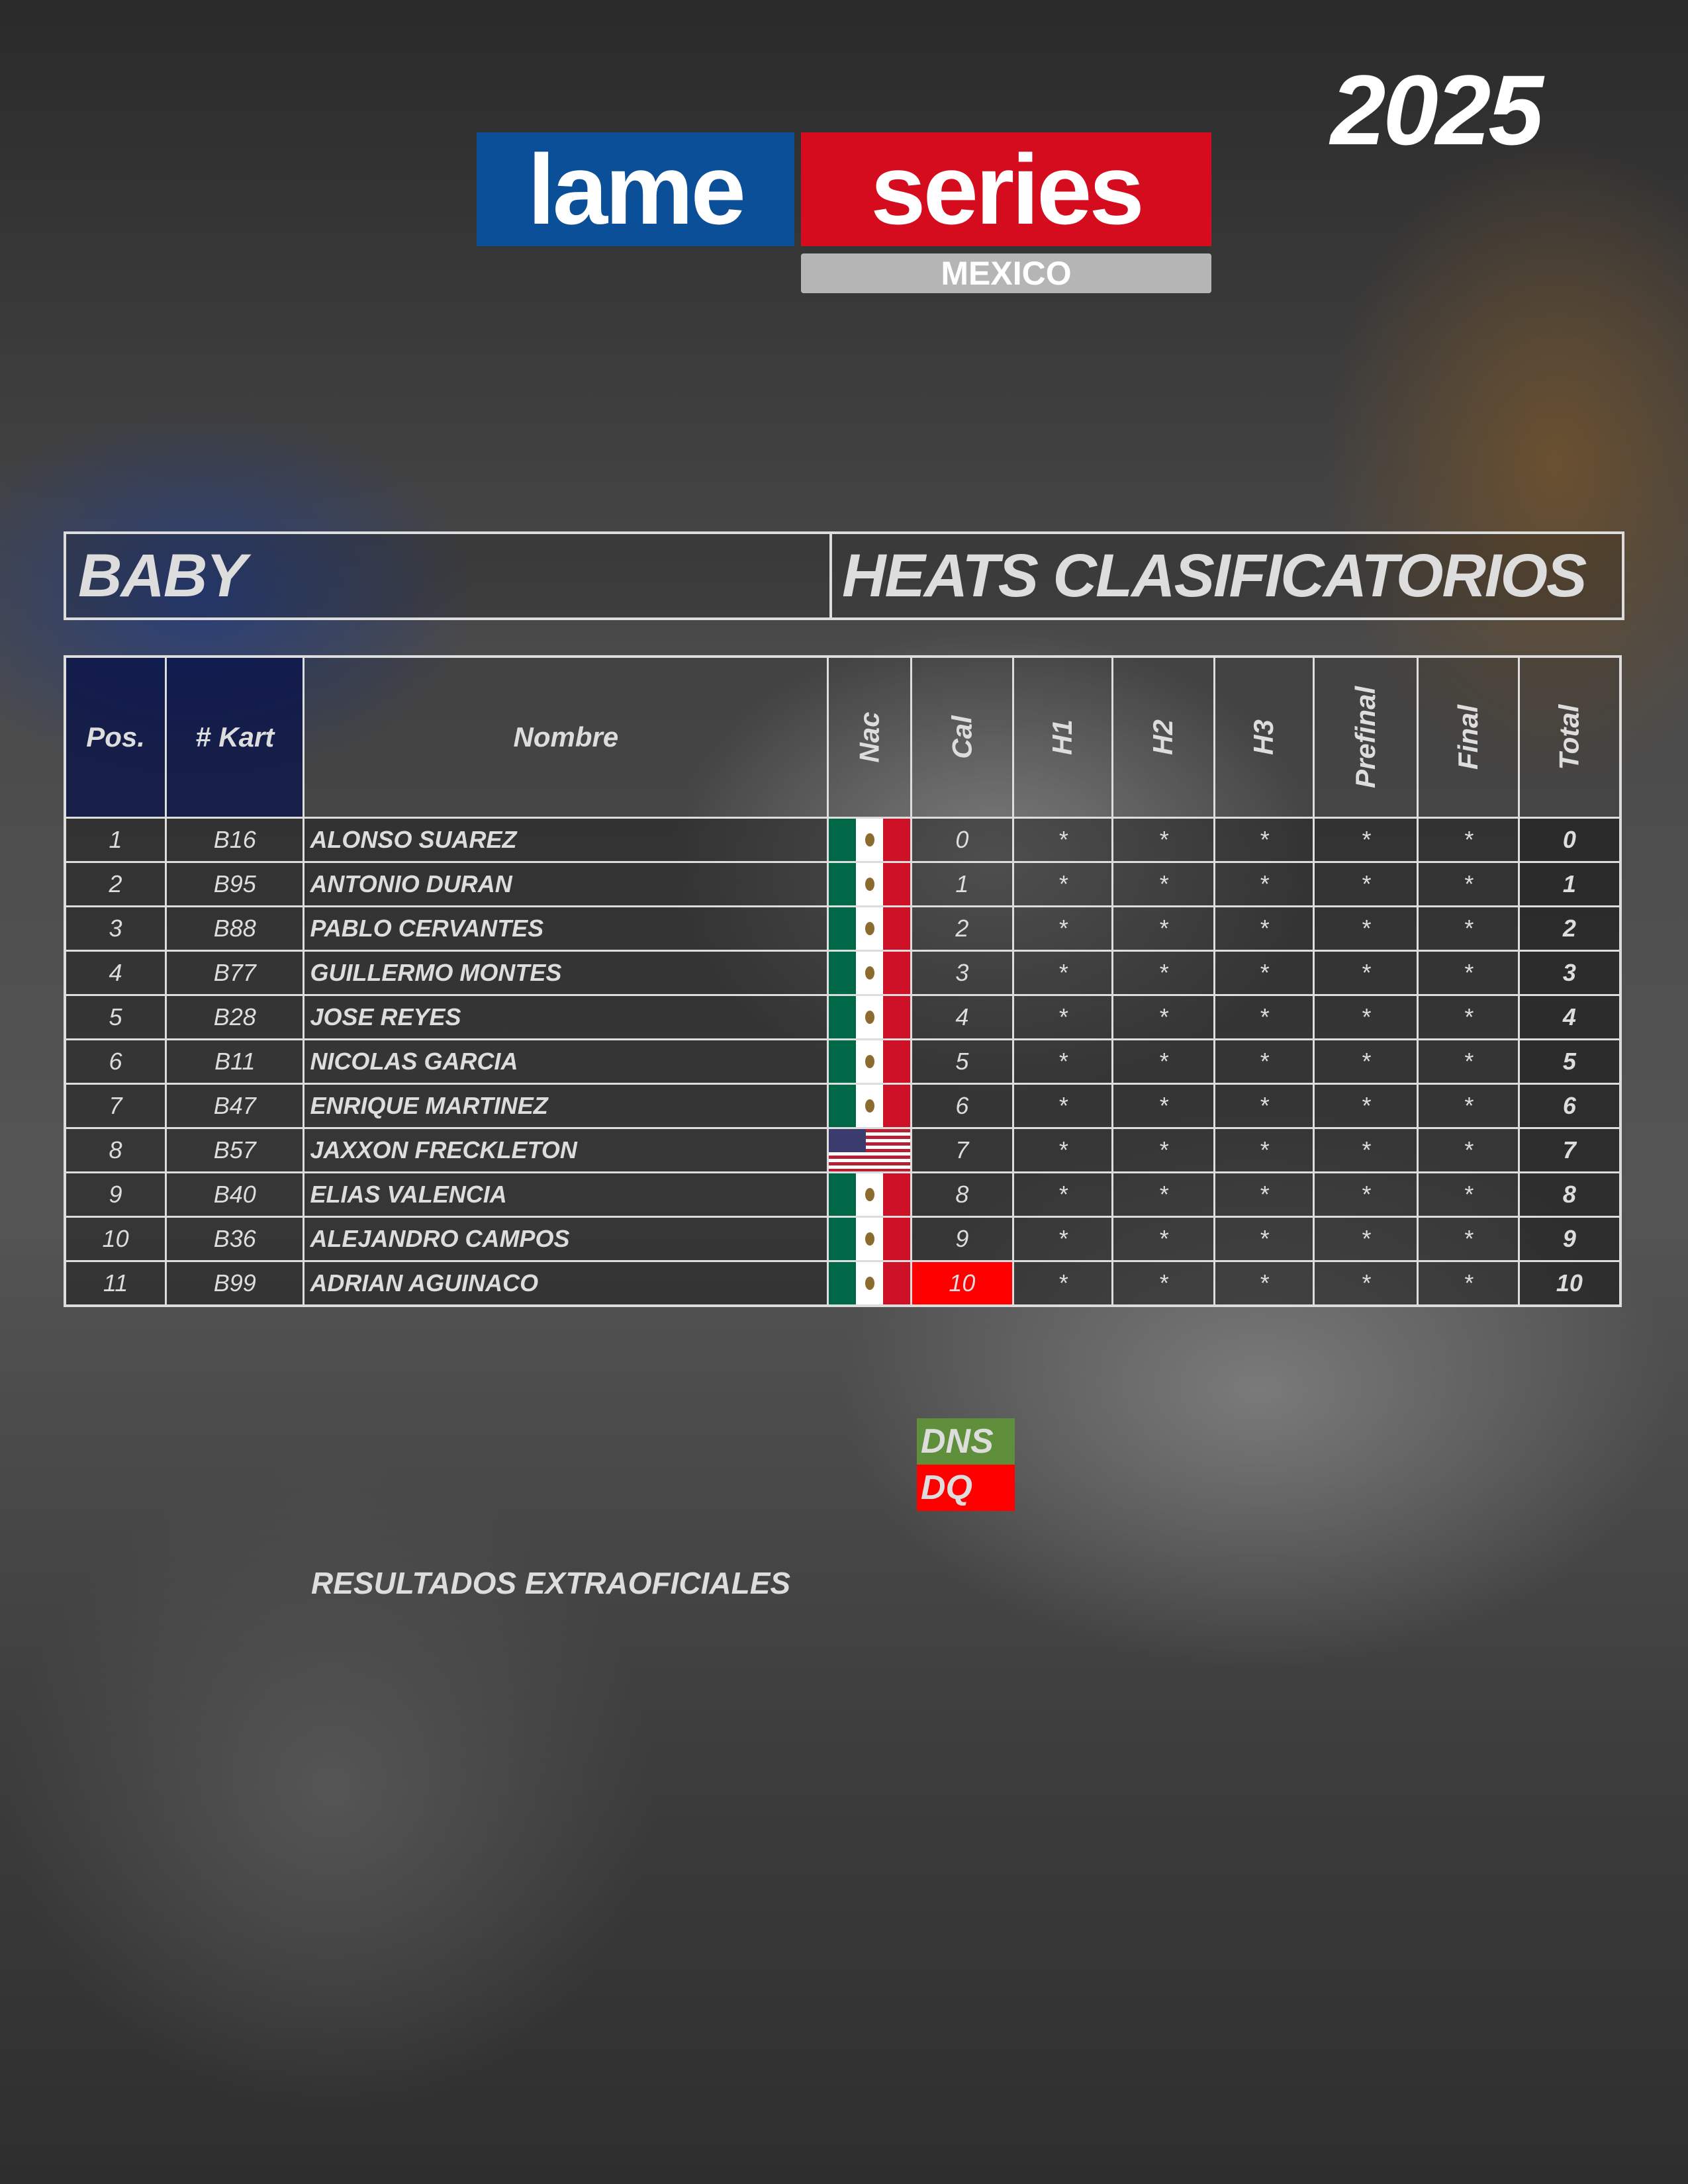 This screenshot has height=2184, width=1688. Describe the element at coordinates (1569, 840) in the screenshot. I see `cell-total: 0` at that location.